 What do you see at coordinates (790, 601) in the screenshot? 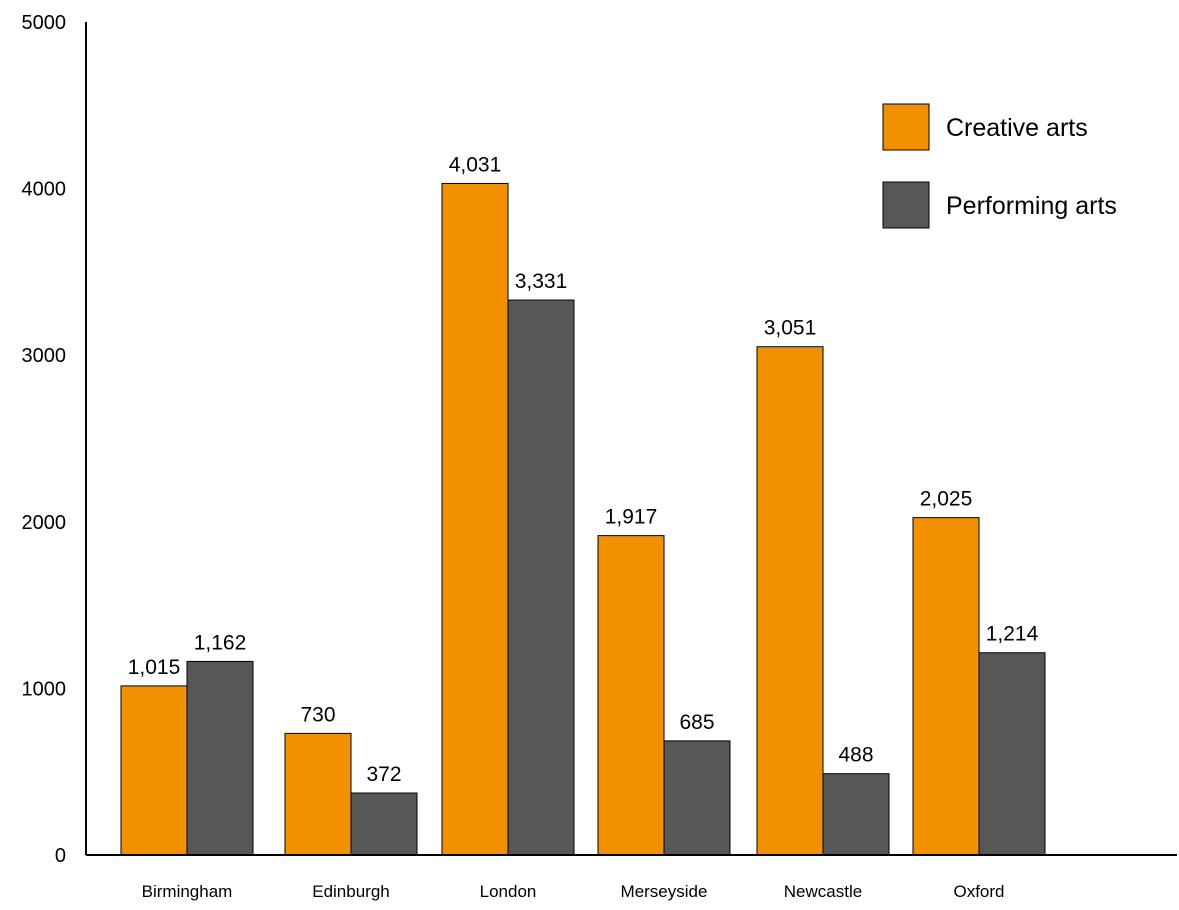
I see `bar-newcastle-creative-arts` at bounding box center [790, 601].